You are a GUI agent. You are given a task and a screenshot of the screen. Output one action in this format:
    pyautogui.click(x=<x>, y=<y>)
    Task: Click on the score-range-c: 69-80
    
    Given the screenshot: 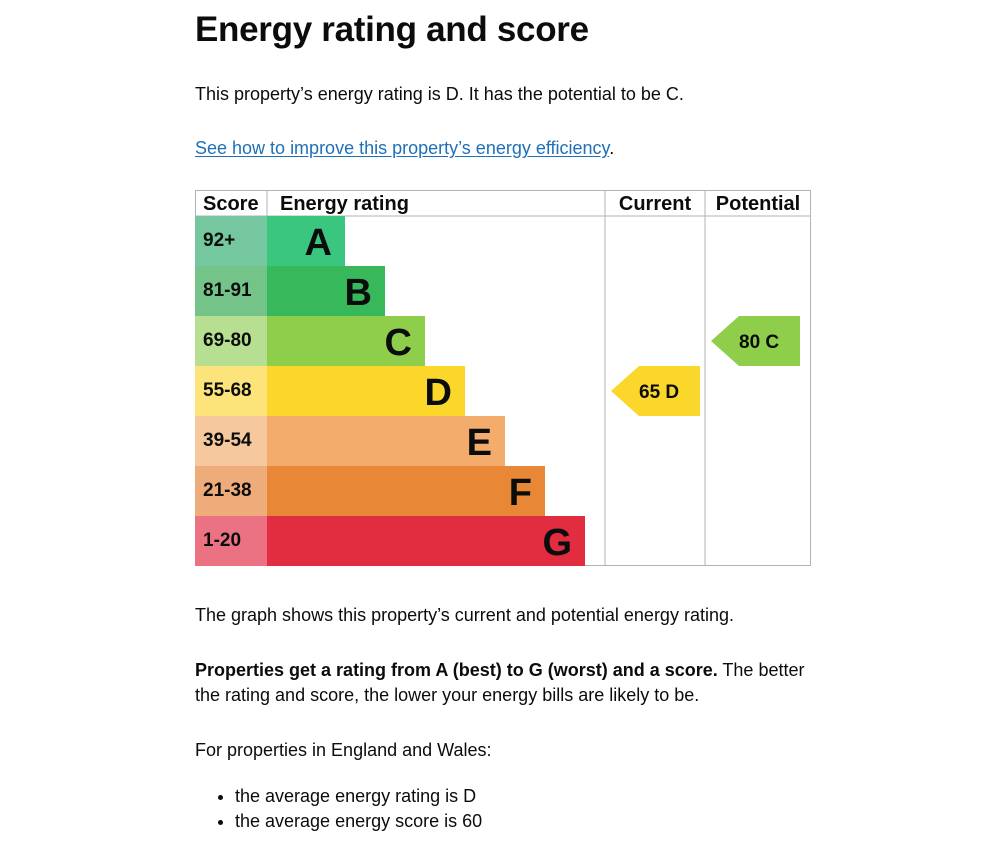 What is the action you would take?
    pyautogui.click(x=227, y=340)
    